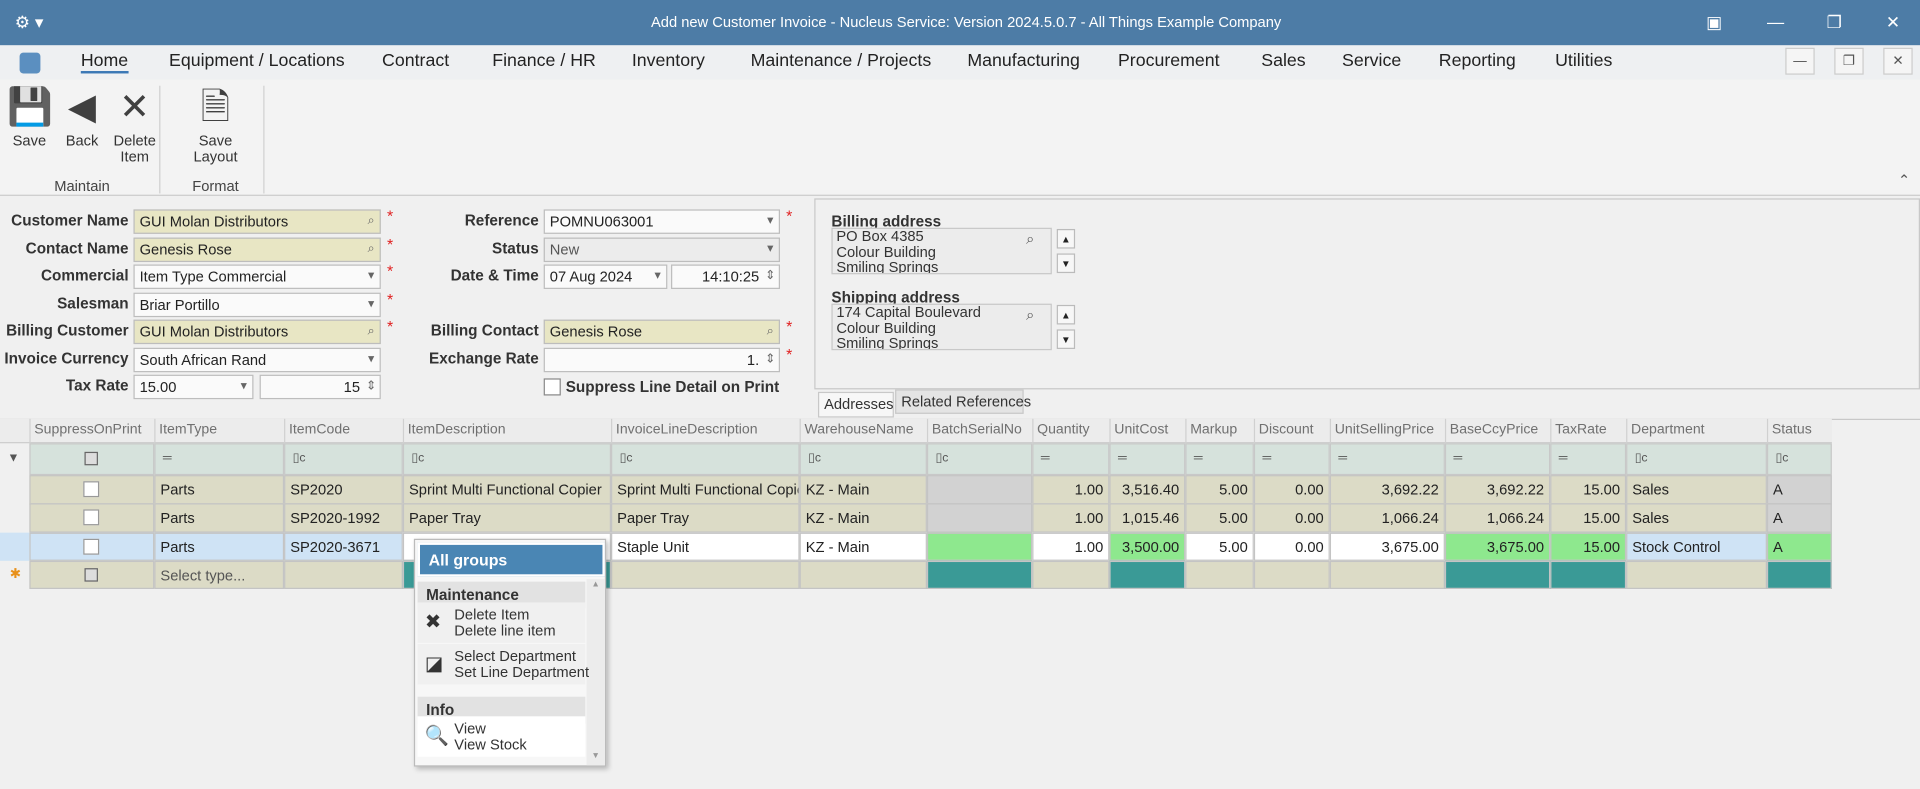 The height and width of the screenshot is (789, 1920). What do you see at coordinates (492, 615) in the screenshot?
I see `menu-item-title: Delete Item` at bounding box center [492, 615].